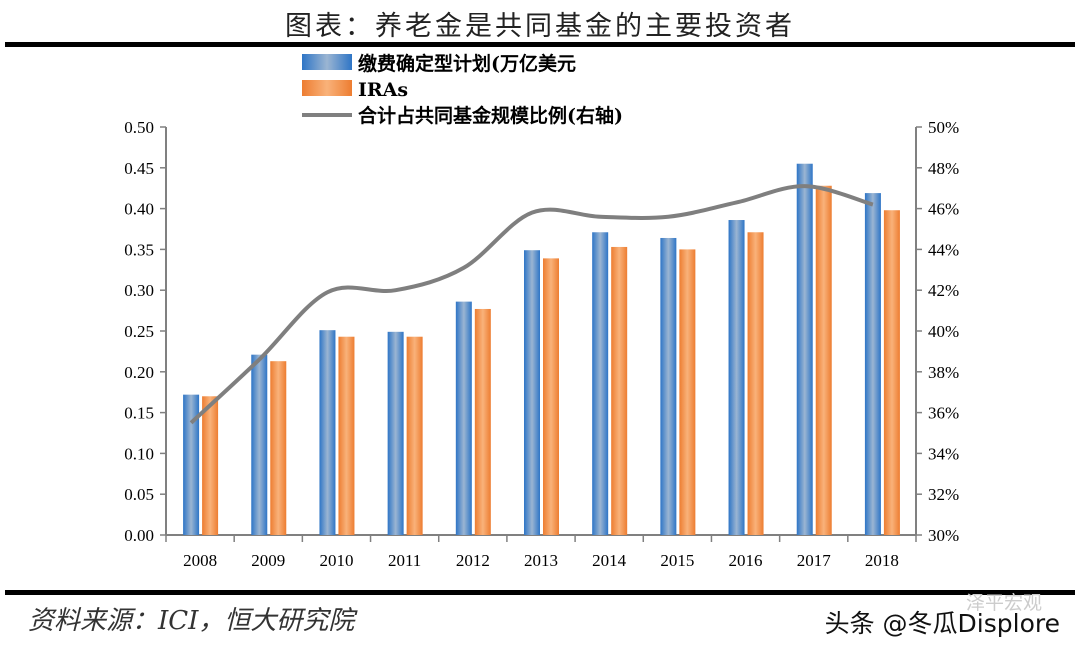  I want to click on right-tick-label: 38%, so click(943, 372).